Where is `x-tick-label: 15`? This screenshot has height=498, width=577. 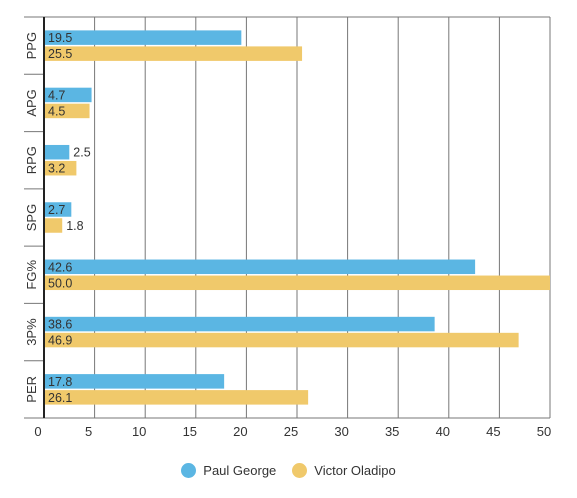 x-tick-label: 15 is located at coordinates (190, 431).